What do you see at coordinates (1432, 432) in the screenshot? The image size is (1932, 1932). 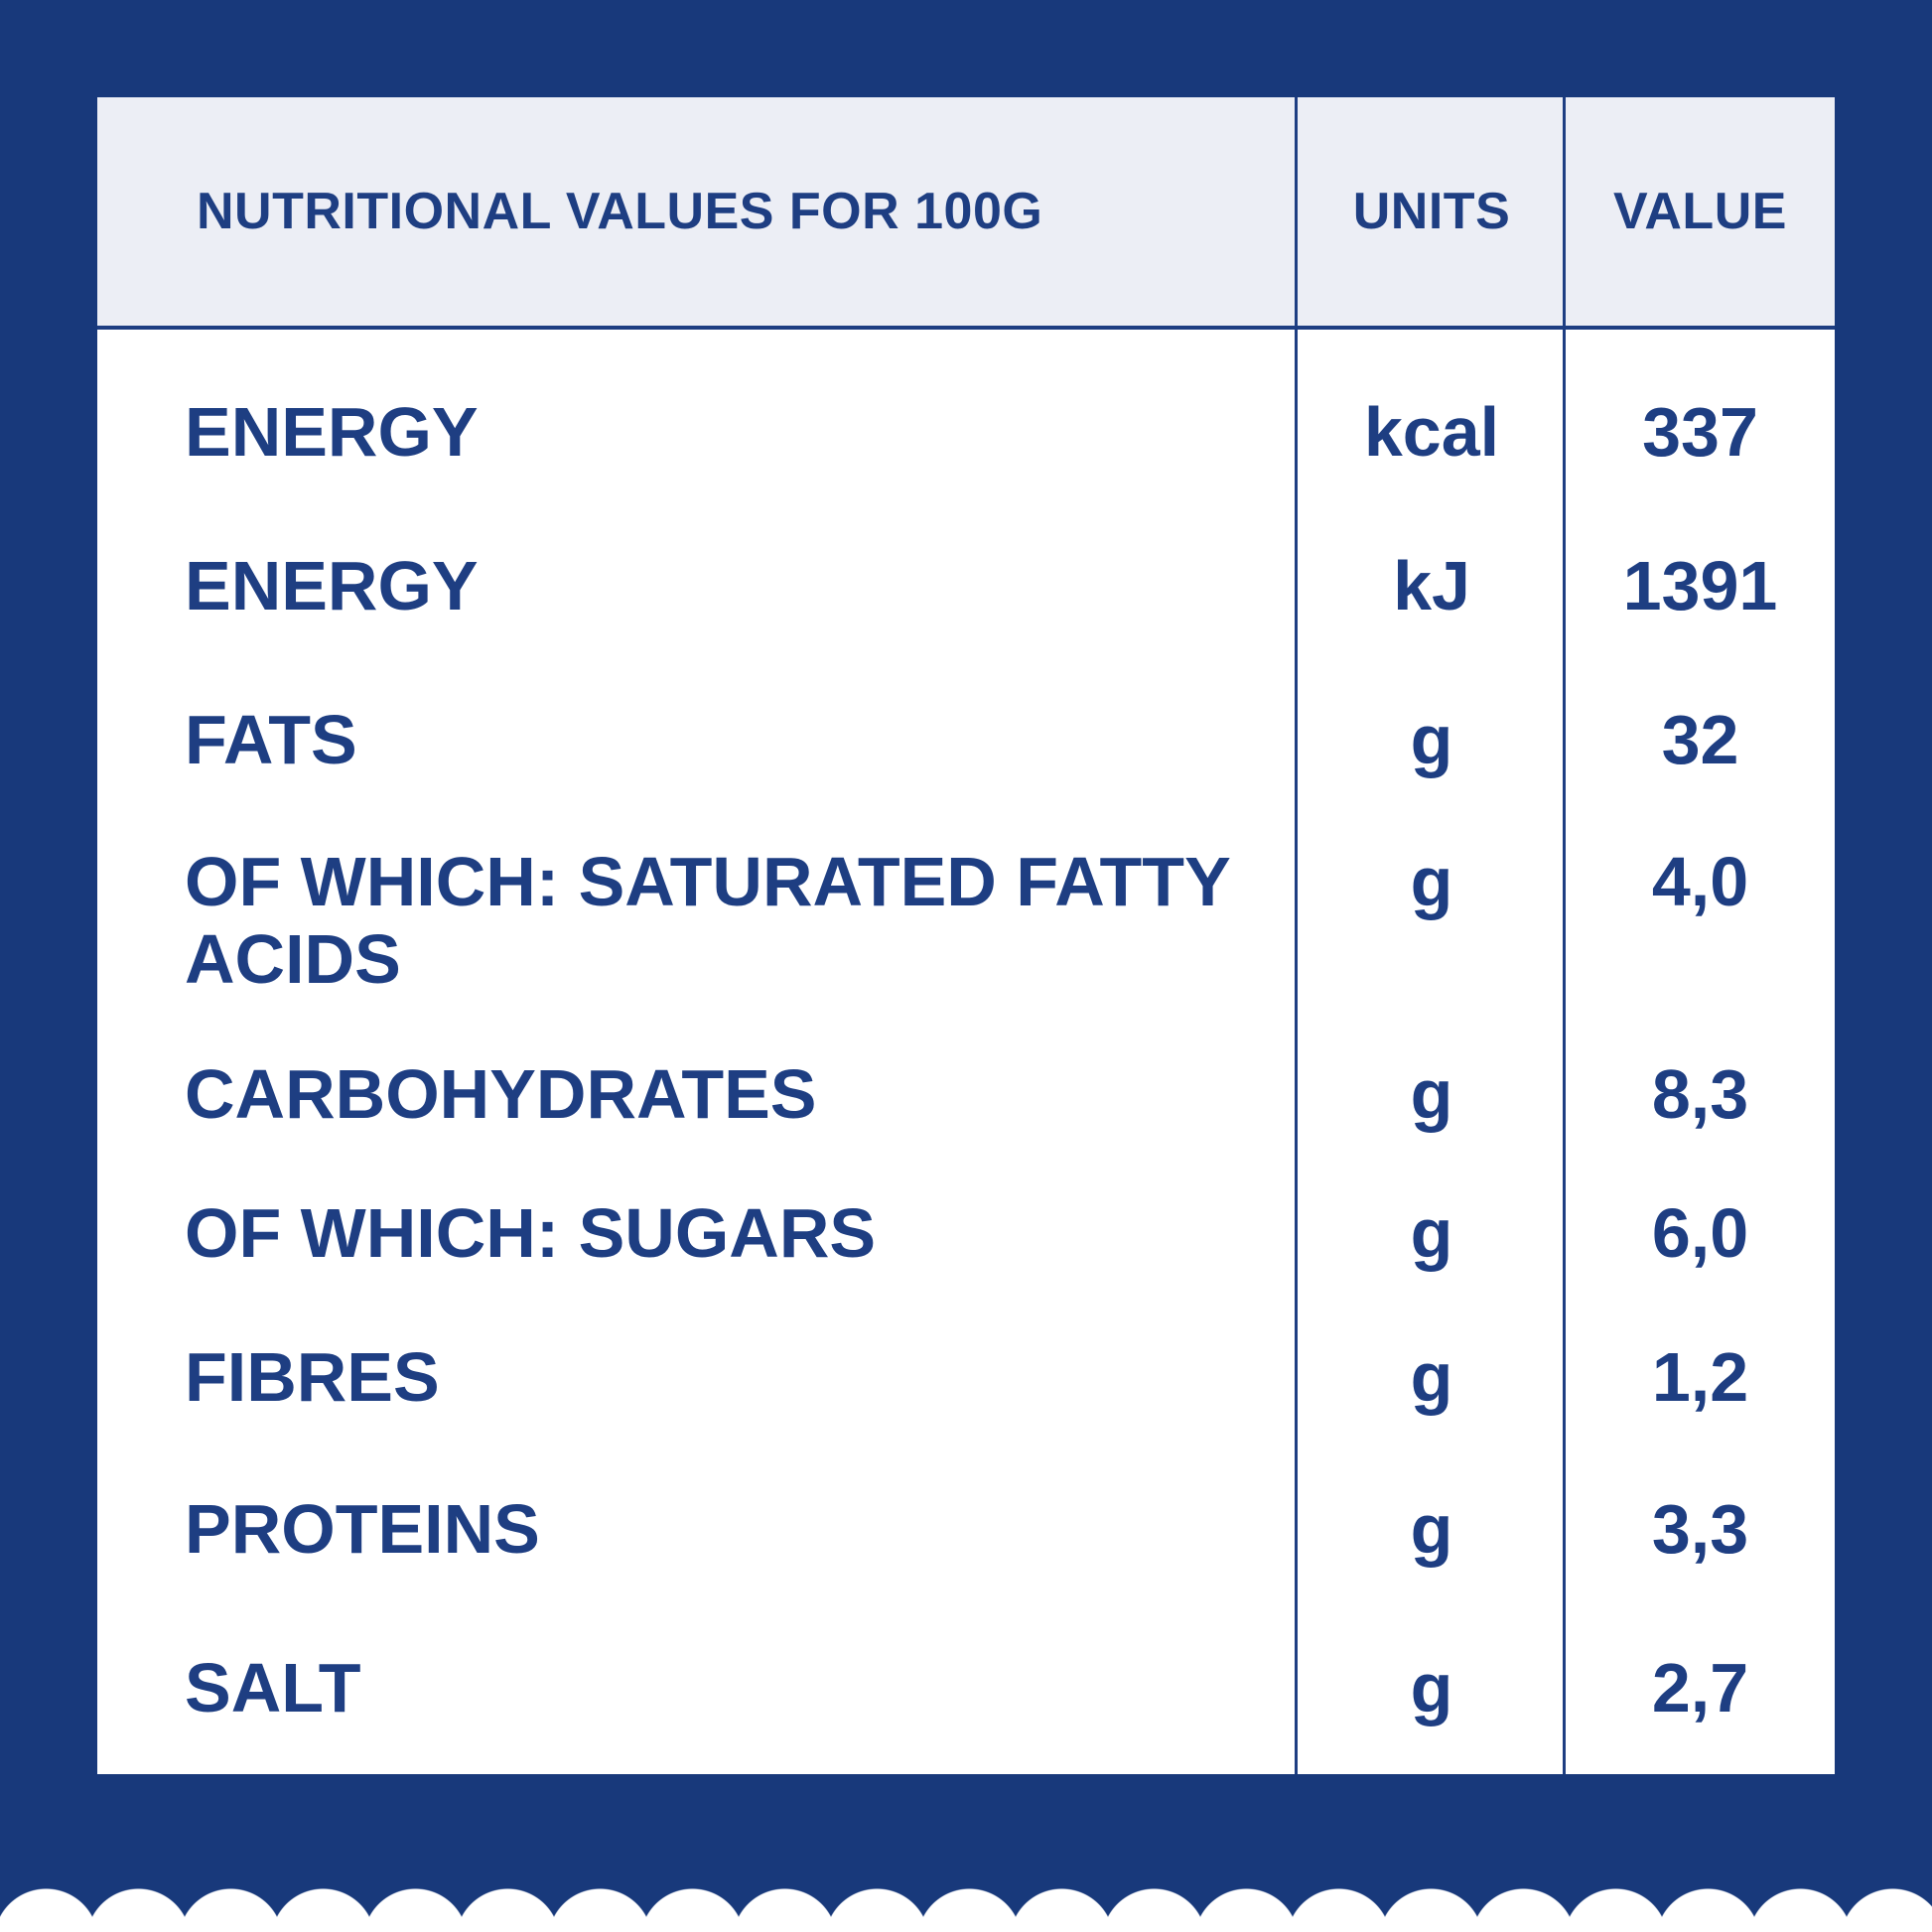 I see `nutrient-units: kcal` at bounding box center [1432, 432].